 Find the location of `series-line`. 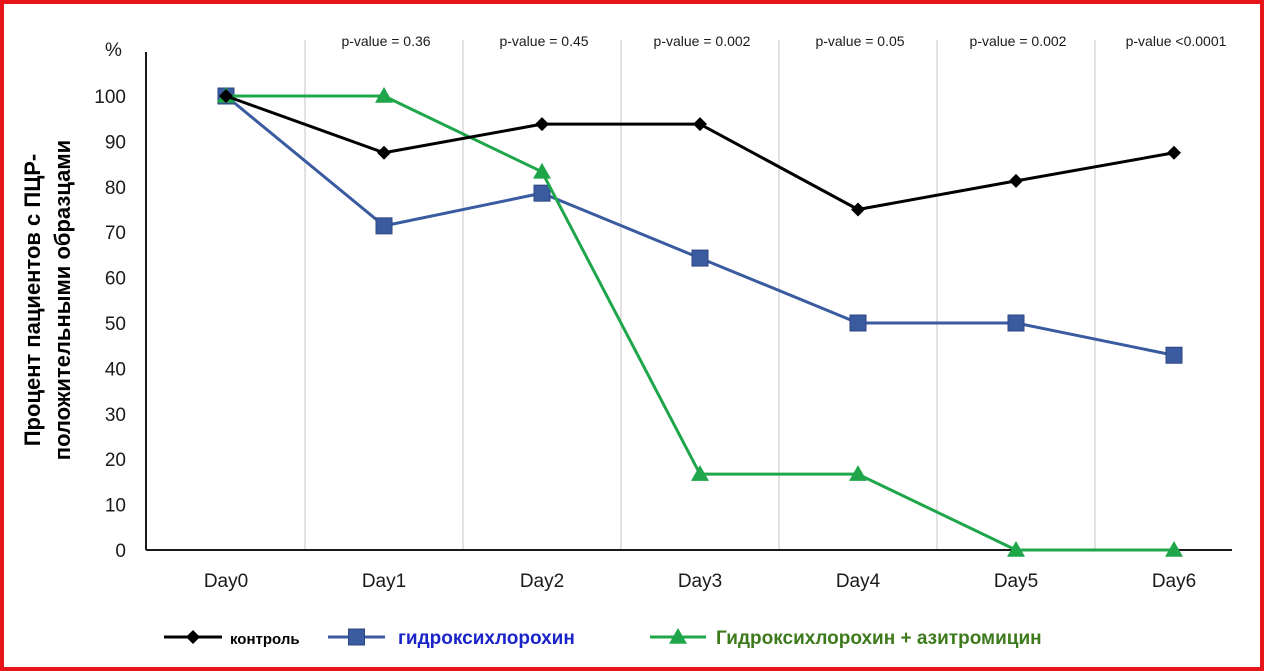

series-line is located at coordinates (700, 152).